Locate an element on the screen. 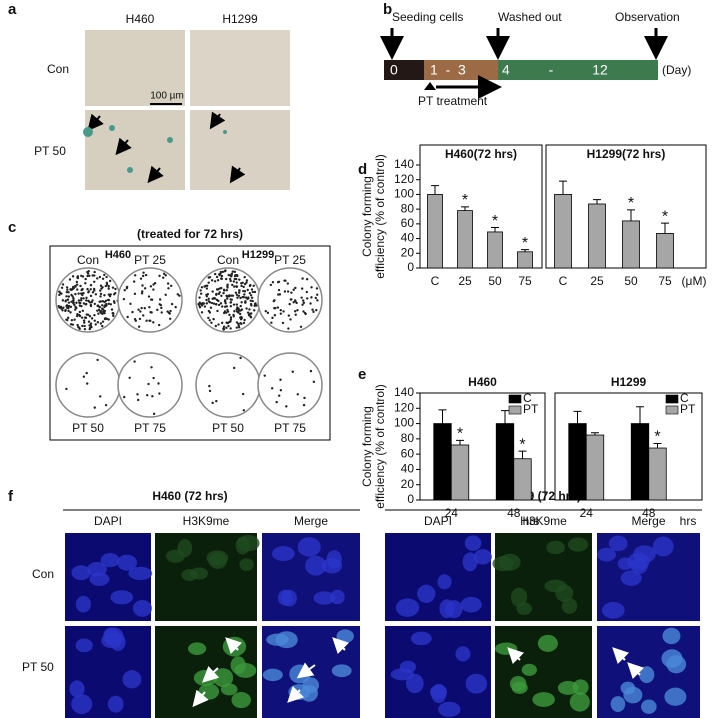  x-unit: hrs is located at coordinates (688, 521).